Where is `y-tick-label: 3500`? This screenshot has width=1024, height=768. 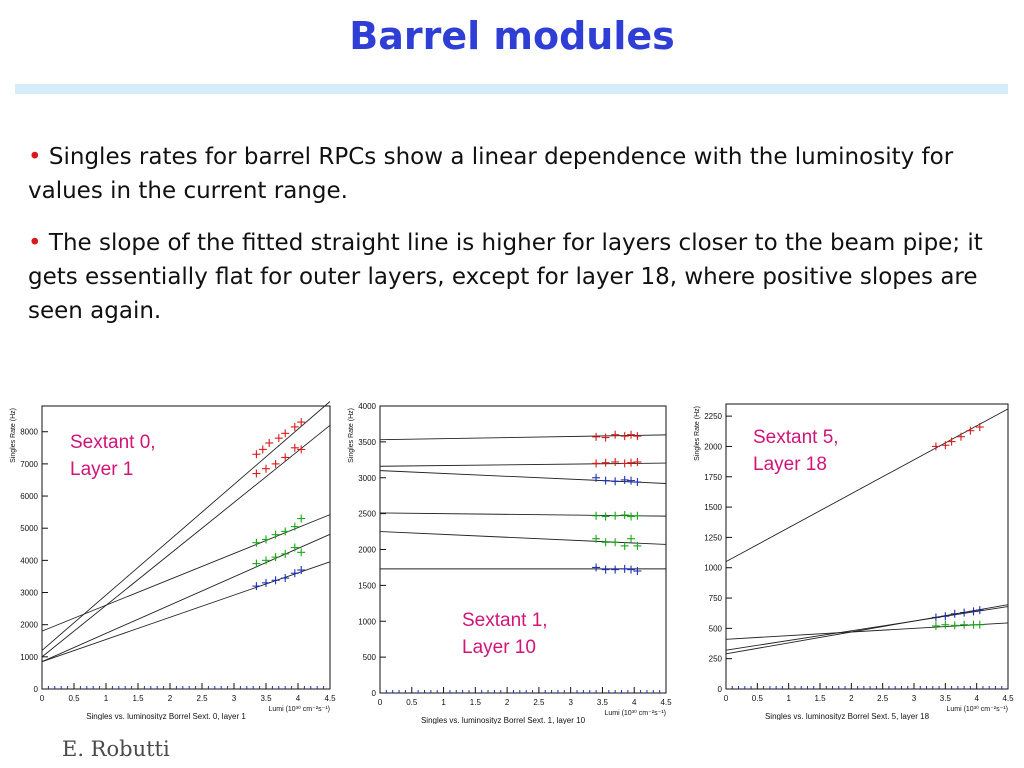
y-tick-label: 3500 is located at coordinates (367, 442).